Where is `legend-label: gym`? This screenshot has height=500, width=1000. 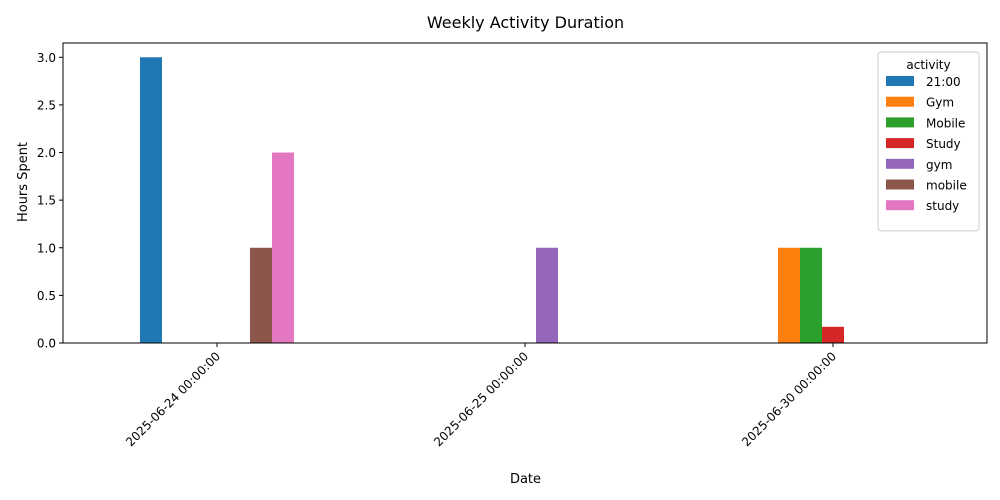 legend-label: gym is located at coordinates (939, 165).